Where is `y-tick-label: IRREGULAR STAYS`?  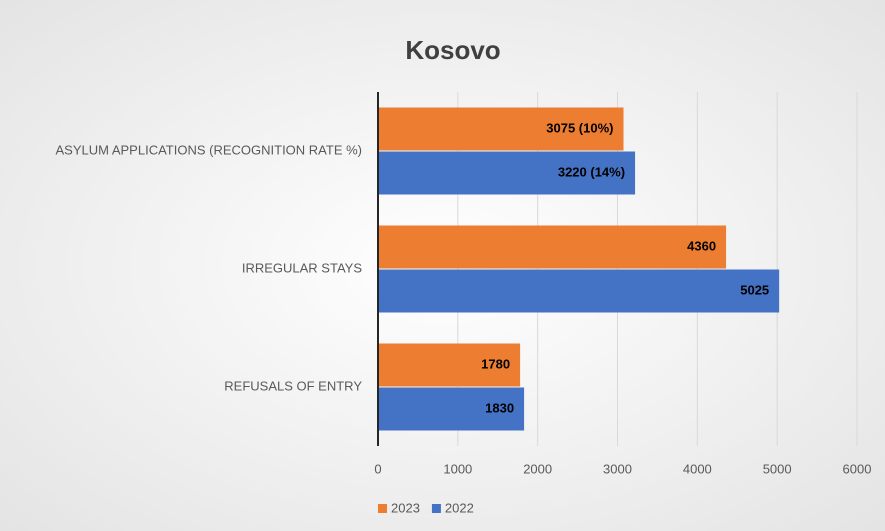 y-tick-label: IRREGULAR STAYS is located at coordinates (302, 267).